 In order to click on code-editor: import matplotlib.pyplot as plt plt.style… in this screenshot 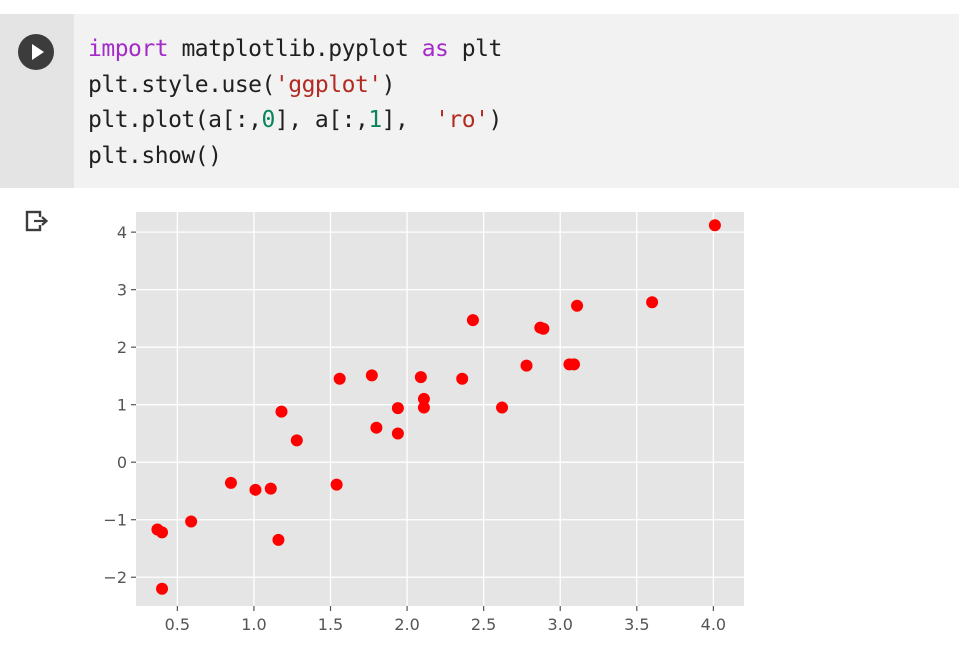, I will do `click(295, 103)`.